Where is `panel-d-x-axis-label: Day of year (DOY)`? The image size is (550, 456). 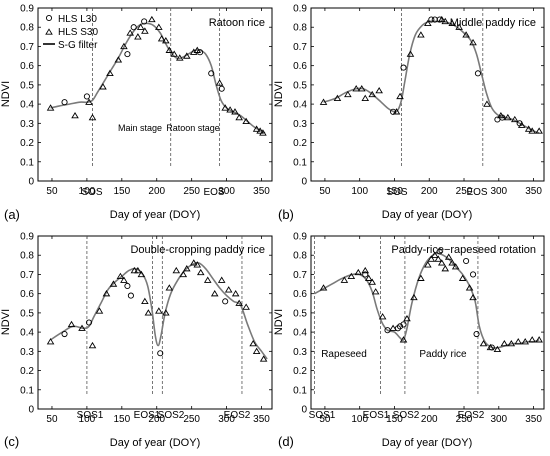 panel-d-x-axis-label: Day of year (DOY) is located at coordinates (427, 443).